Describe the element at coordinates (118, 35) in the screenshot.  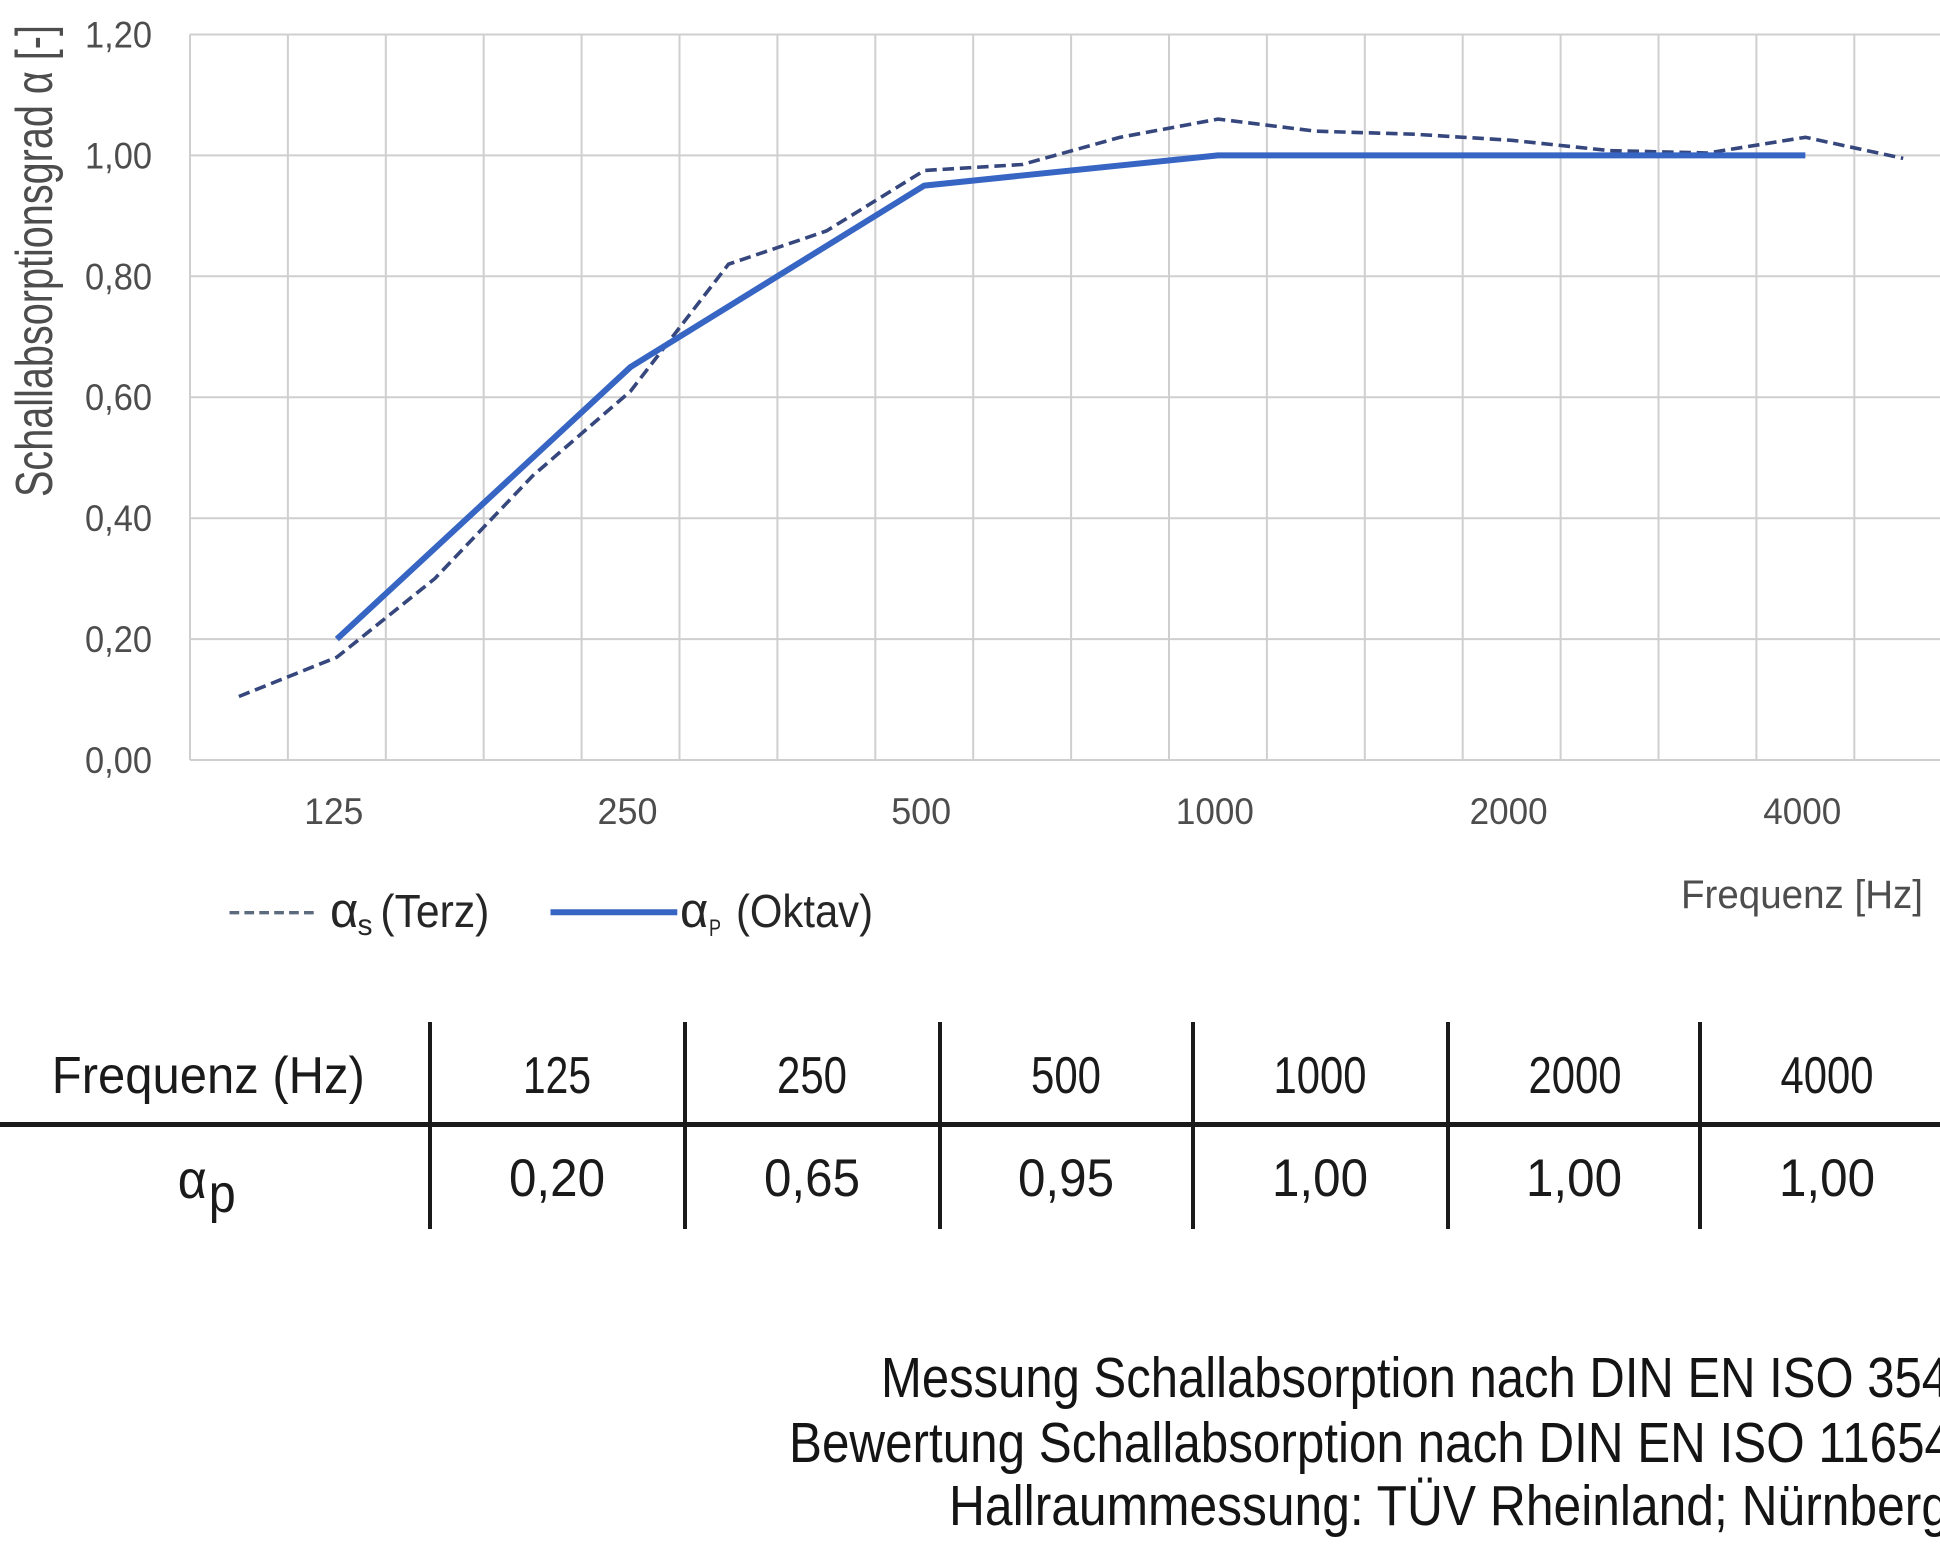
I see `svg-text: 1,20` at that location.